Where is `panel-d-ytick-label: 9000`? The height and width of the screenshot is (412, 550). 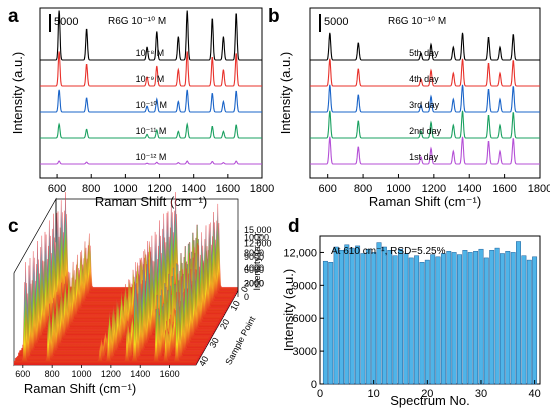 panel-d-ytick-label: 9000 is located at coordinates (305, 286).